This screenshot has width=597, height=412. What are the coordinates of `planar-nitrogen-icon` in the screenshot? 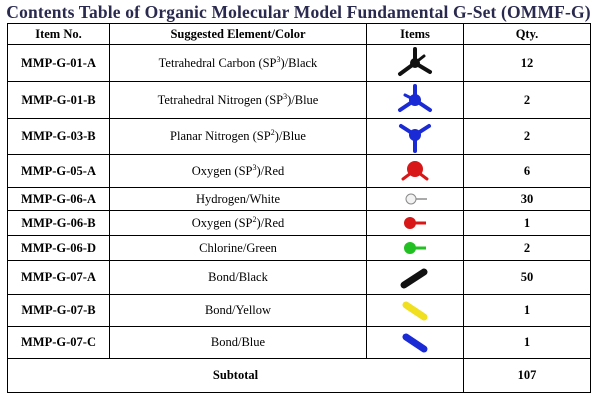 It's located at (415, 138).